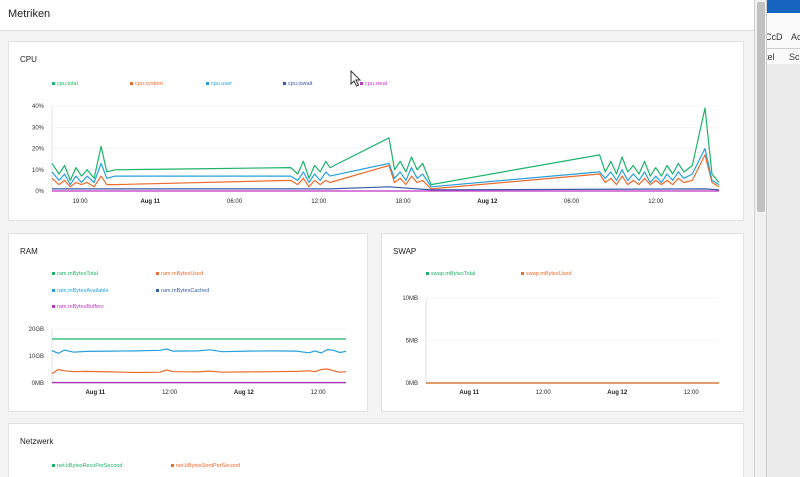 The height and width of the screenshot is (477, 800). I want to click on background-panel, so click(783, 270).